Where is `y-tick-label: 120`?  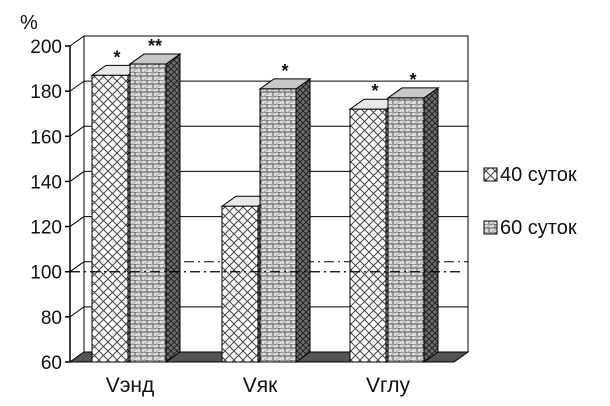
y-tick-label: 120 is located at coordinates (46, 228).